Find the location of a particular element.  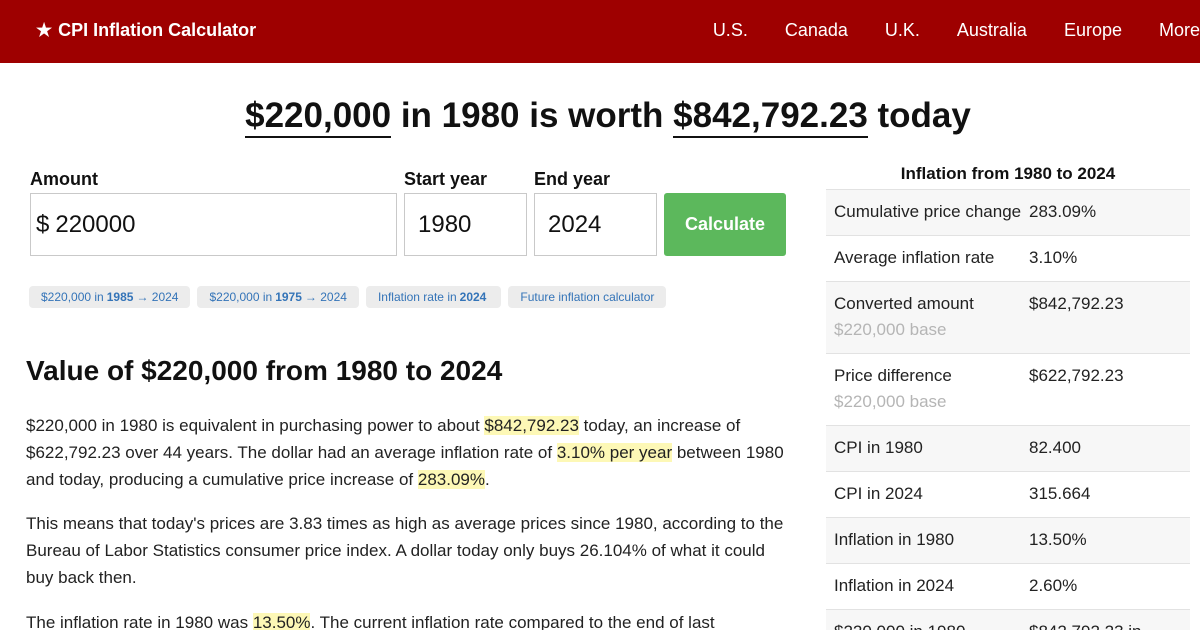

row-value: 13.50% is located at coordinates (1058, 539).